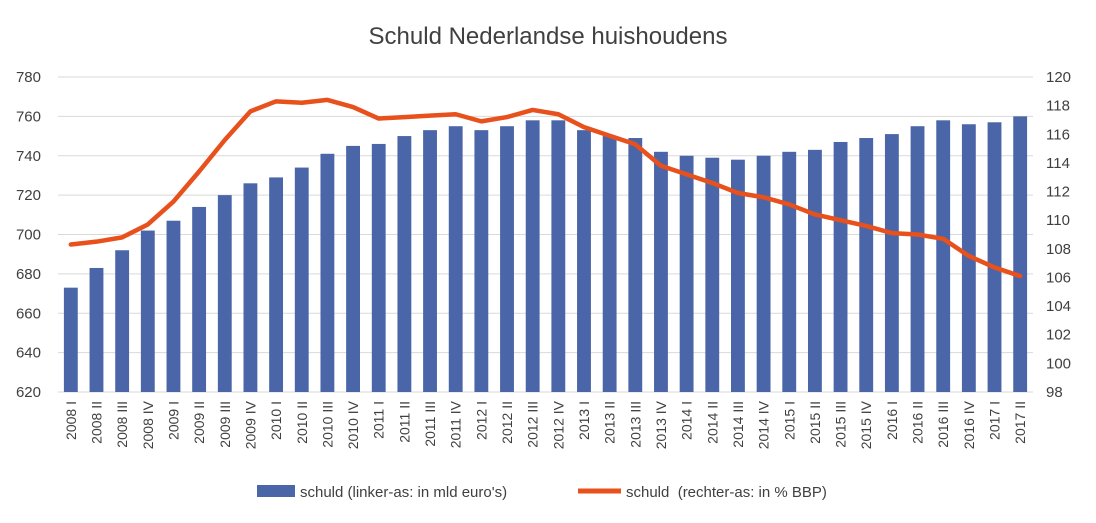 Image resolution: width=1096 pixels, height=523 pixels. What do you see at coordinates (1058, 163) in the screenshot?
I see `y-right-tick-label: 114` at bounding box center [1058, 163].